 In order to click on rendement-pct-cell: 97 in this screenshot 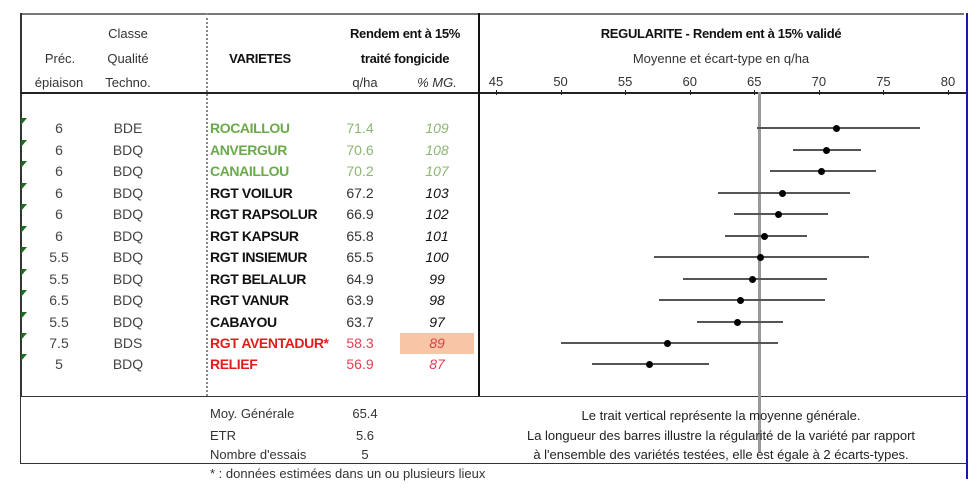, I will do `click(437, 322)`.